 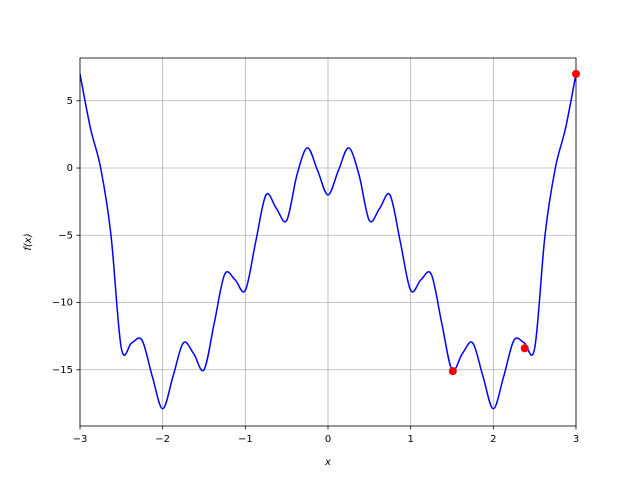 What do you see at coordinates (327, 462) in the screenshot?
I see `x-axis-label: x` at bounding box center [327, 462].